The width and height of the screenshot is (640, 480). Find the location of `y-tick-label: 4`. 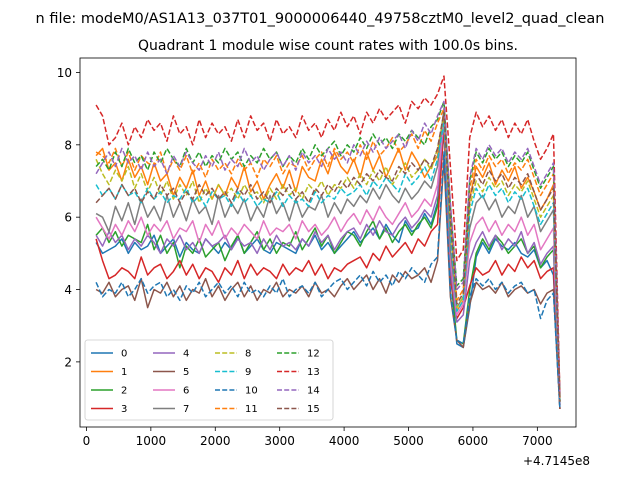

y-tick-label: 4 is located at coordinates (68, 290).